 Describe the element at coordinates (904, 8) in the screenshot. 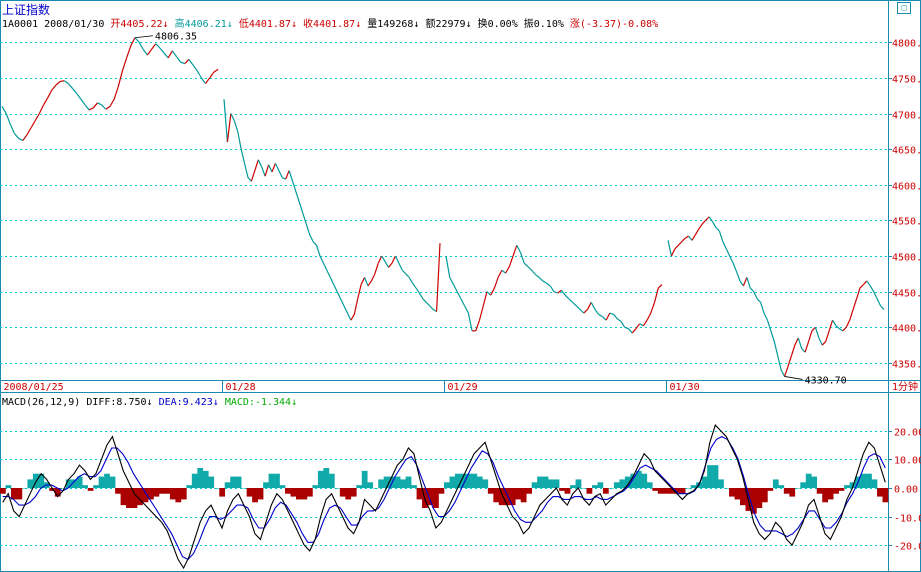

I see `window-icon: □` at that location.